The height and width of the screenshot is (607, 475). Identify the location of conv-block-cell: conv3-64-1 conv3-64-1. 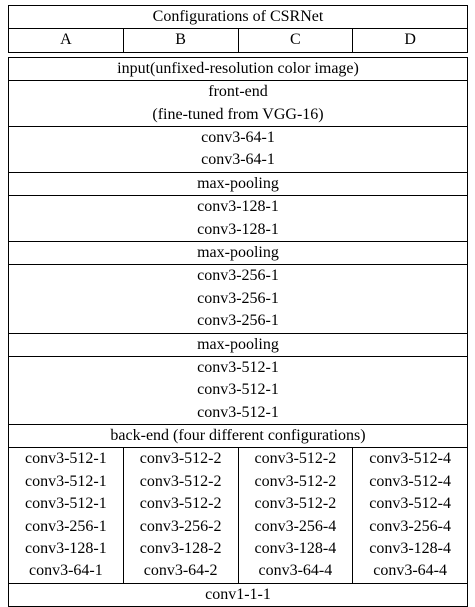
(238, 149).